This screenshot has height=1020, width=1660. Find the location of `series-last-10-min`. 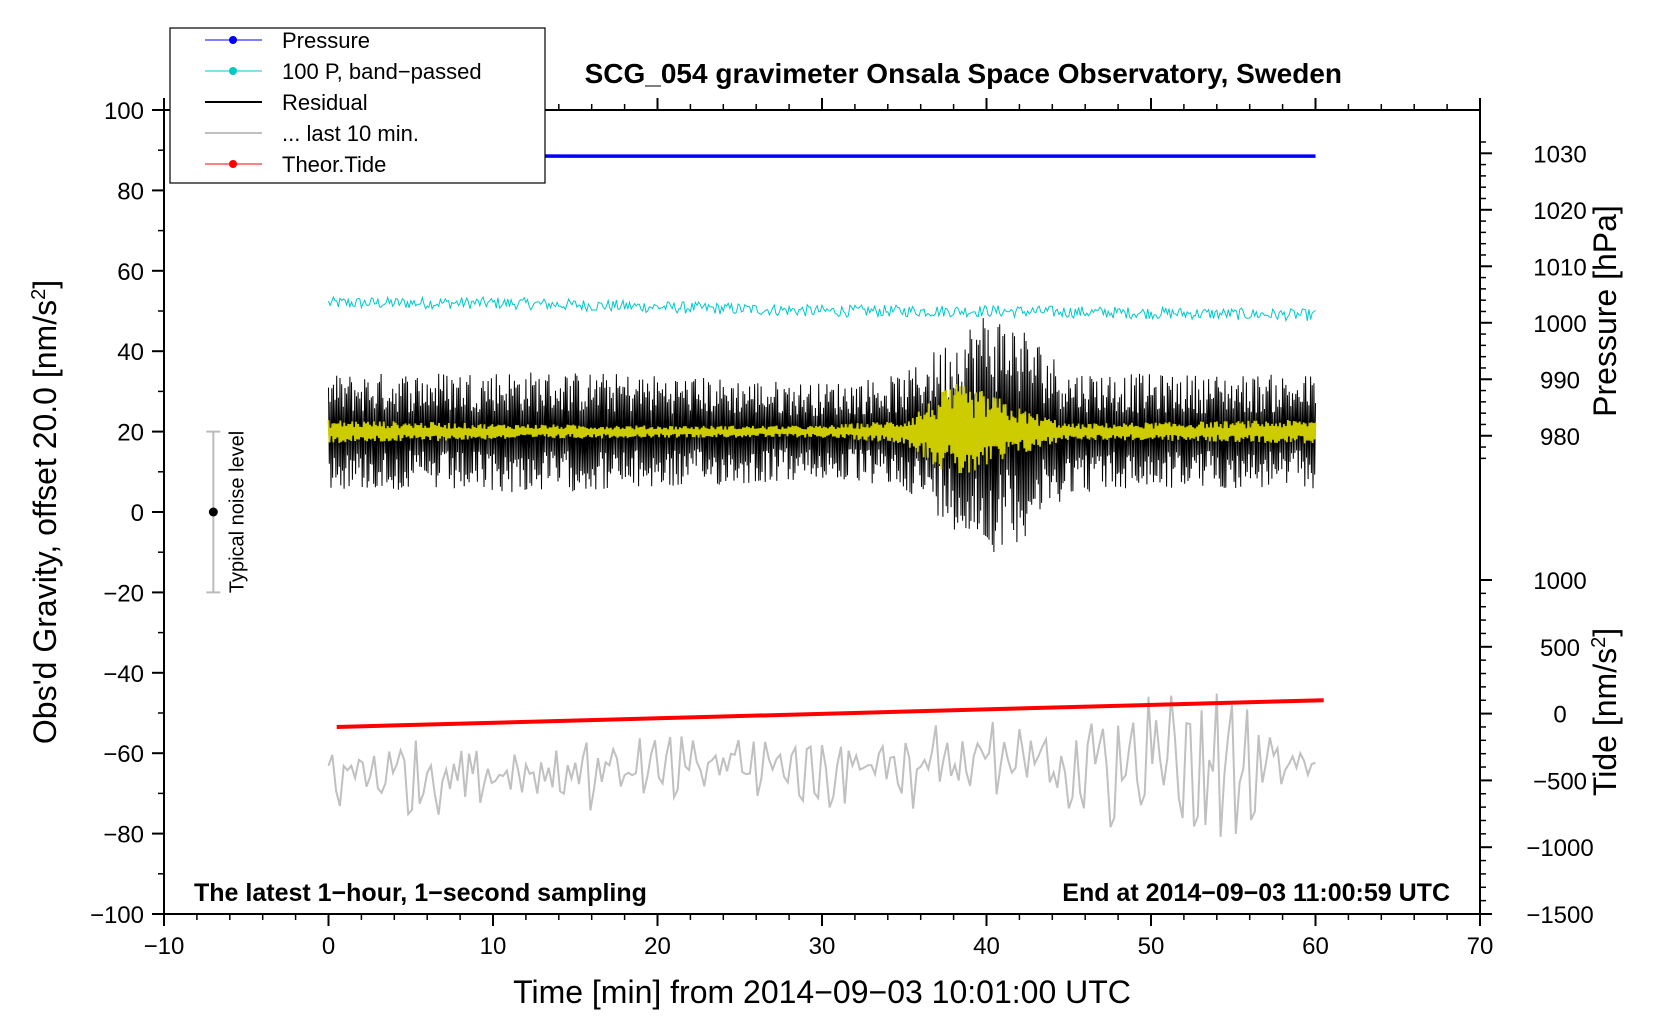

series-last-10-min is located at coordinates (821, 765).